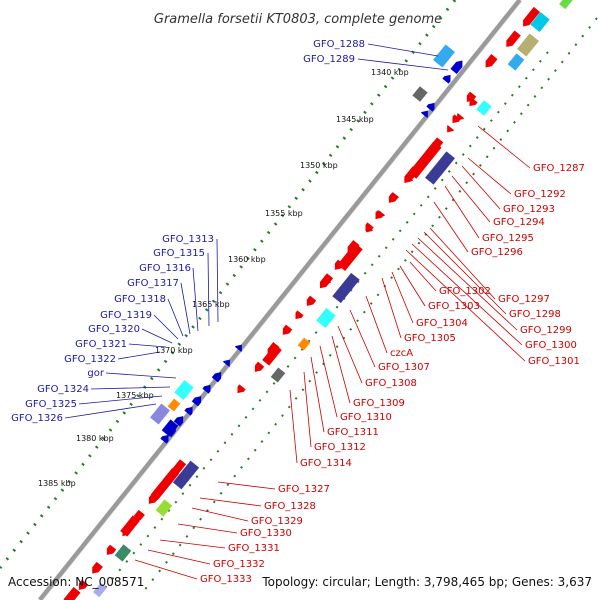 The width and height of the screenshot is (600, 600). I want to click on gene-label: GFO_1292, so click(540, 194).